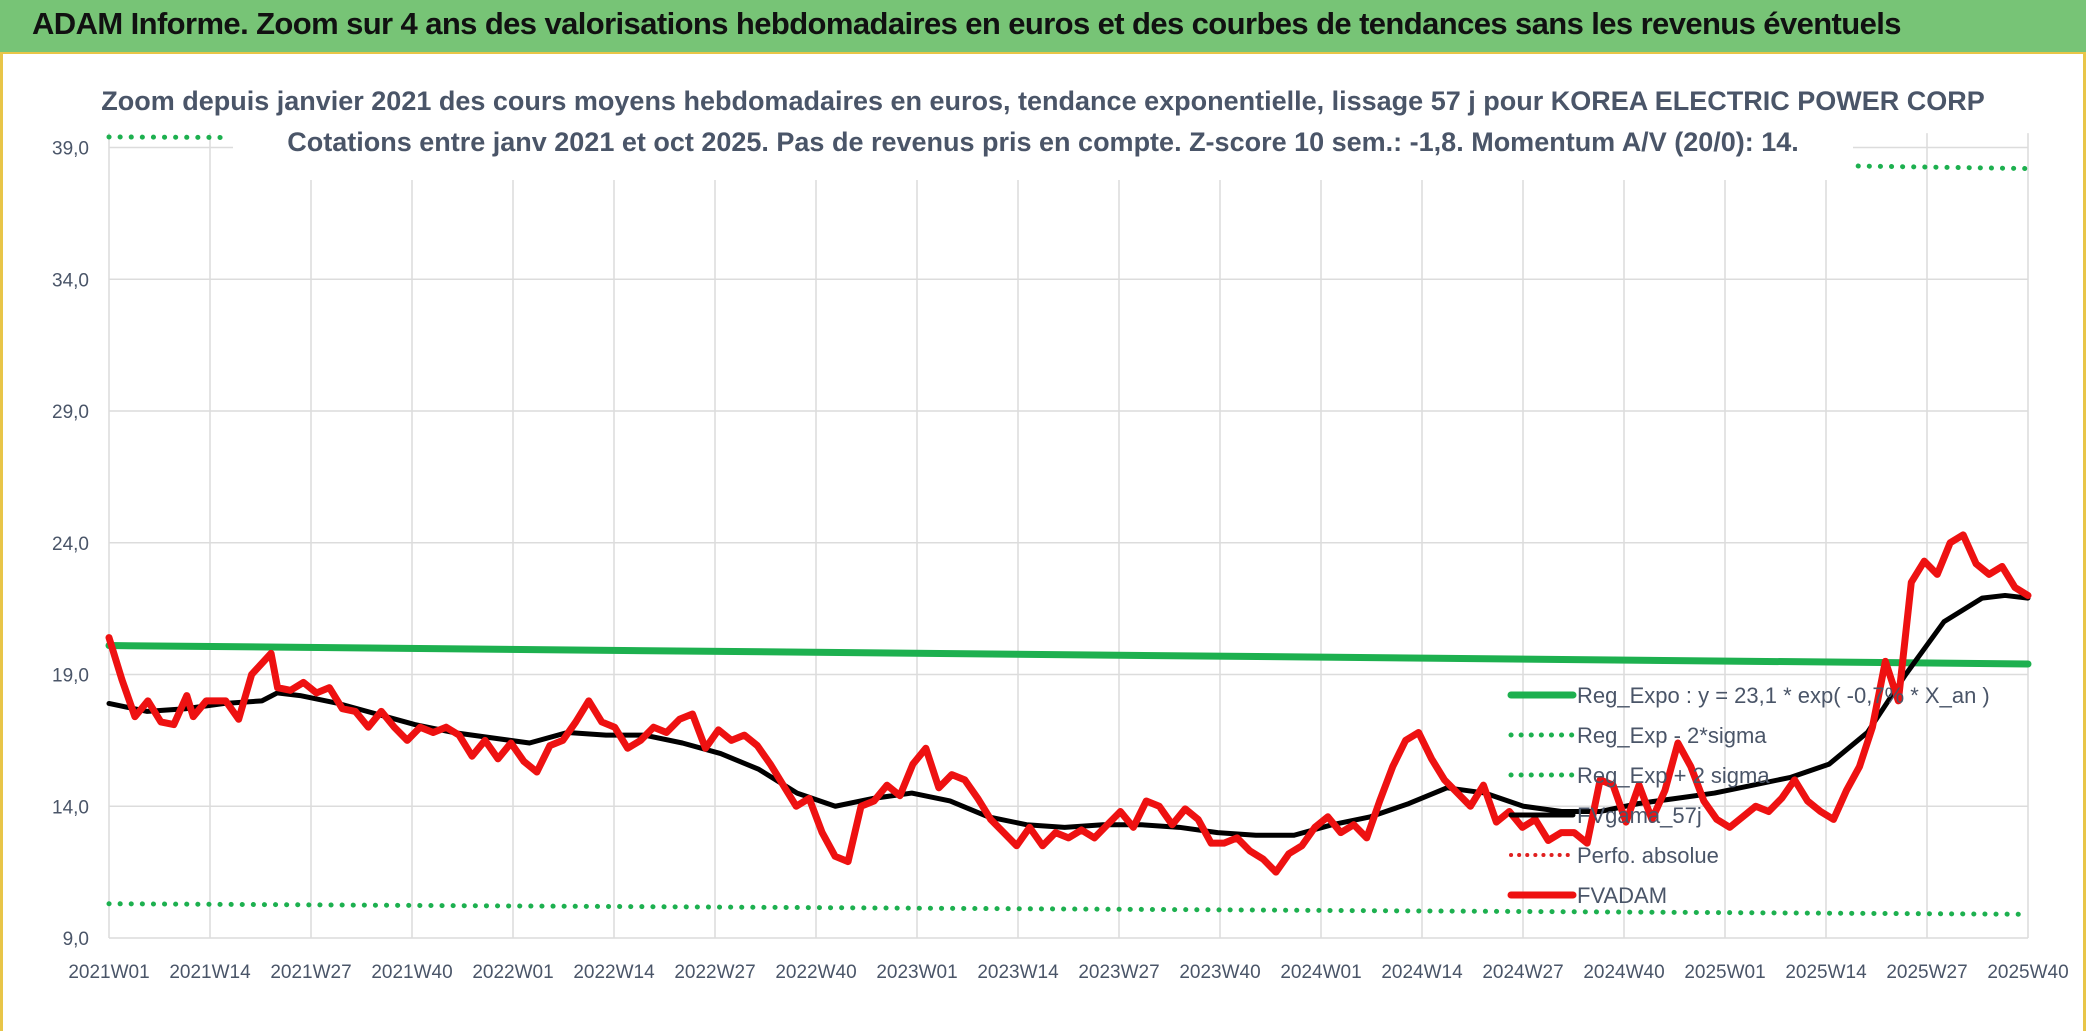  What do you see at coordinates (1826, 972) in the screenshot?
I see `x-tick-label: 2025W14` at bounding box center [1826, 972].